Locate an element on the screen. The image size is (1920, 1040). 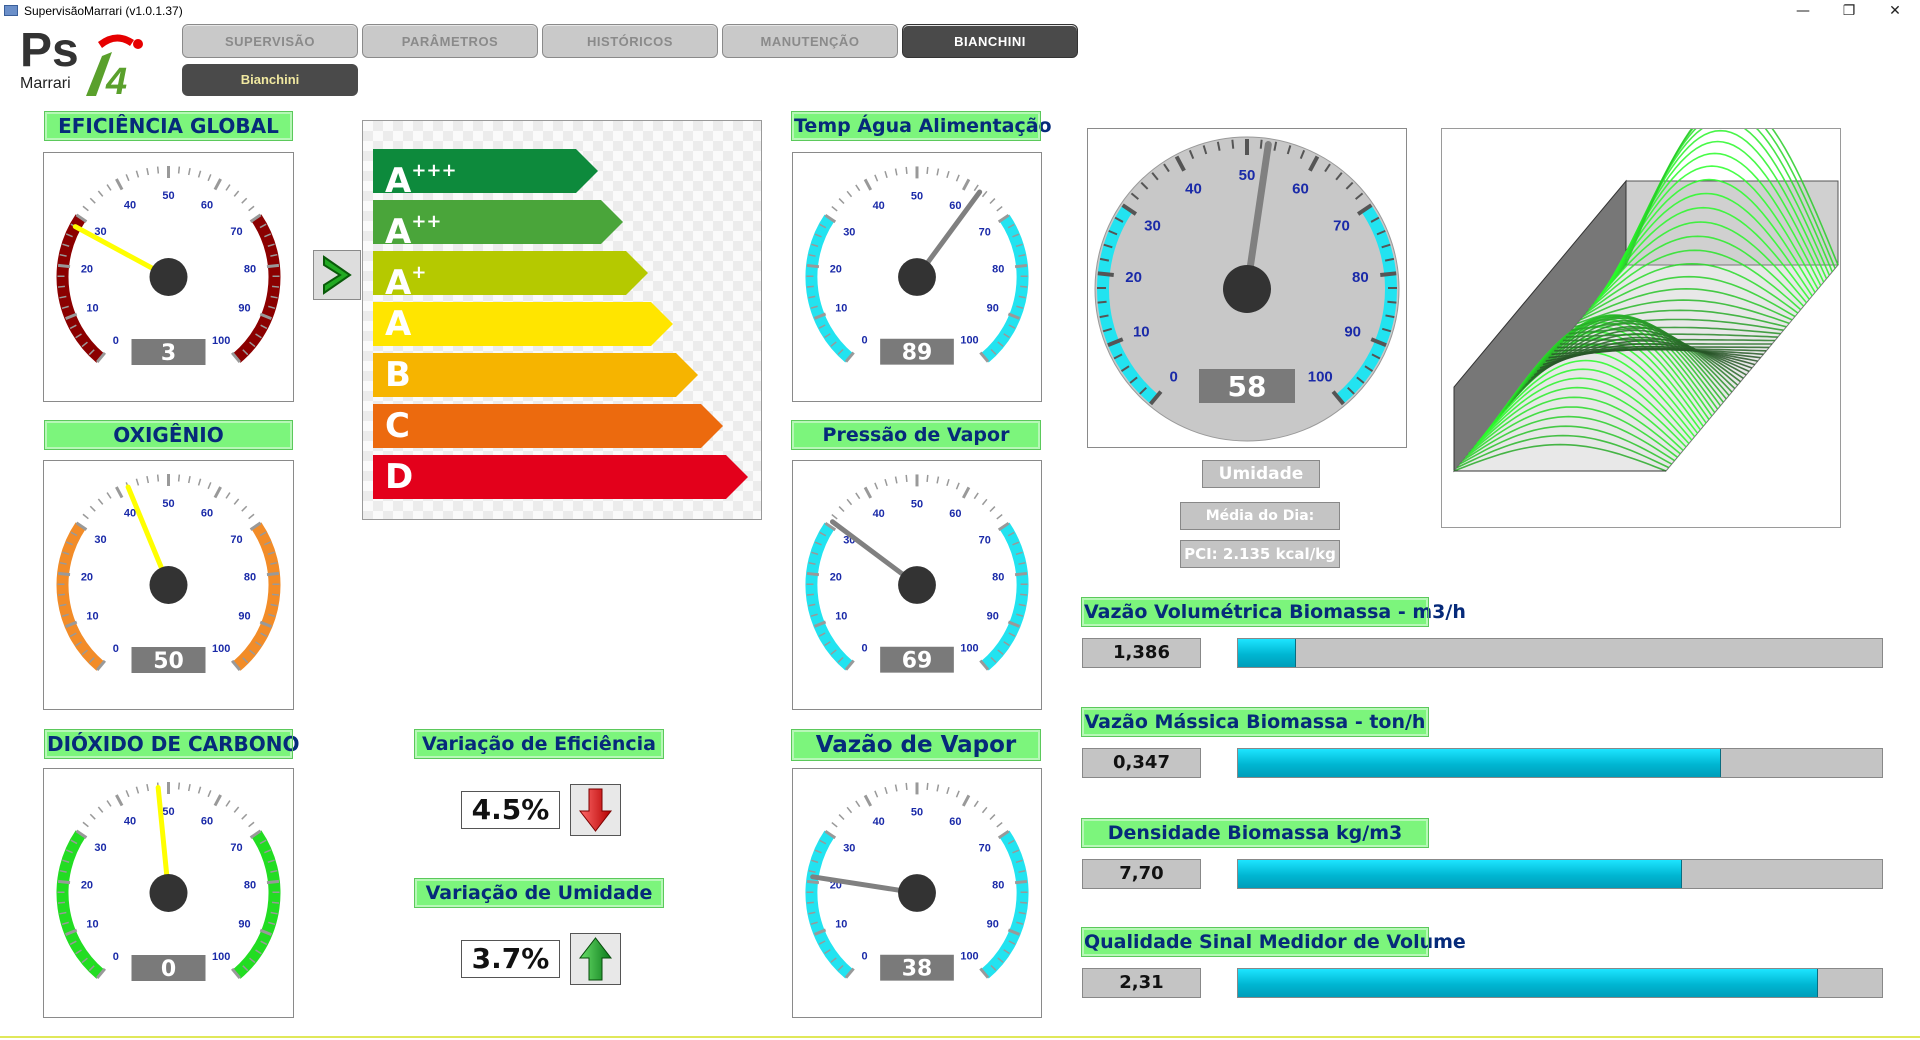
bar-value-0: 1,386 is located at coordinates (1141, 653).